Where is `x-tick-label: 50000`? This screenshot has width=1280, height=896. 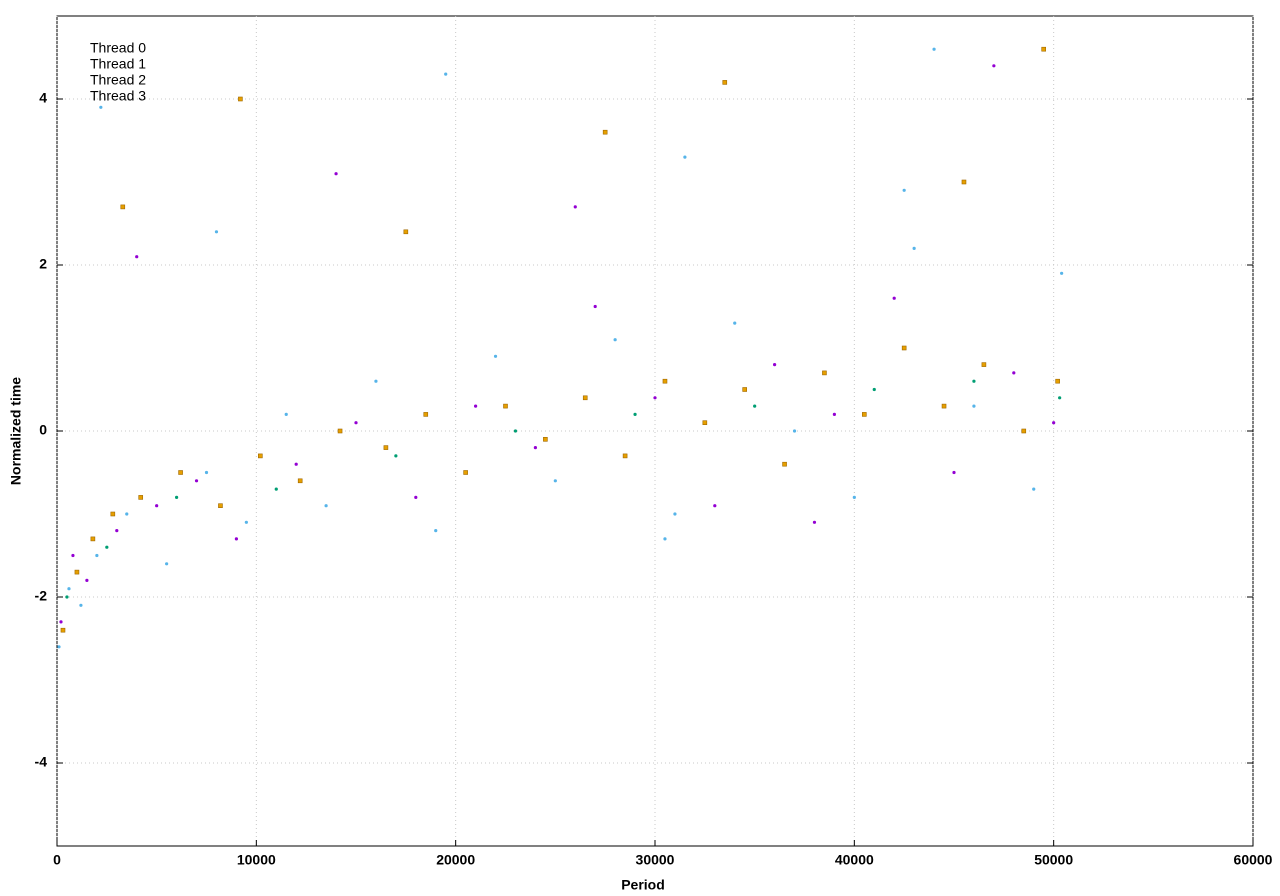
x-tick-label: 50000 is located at coordinates (1053, 860).